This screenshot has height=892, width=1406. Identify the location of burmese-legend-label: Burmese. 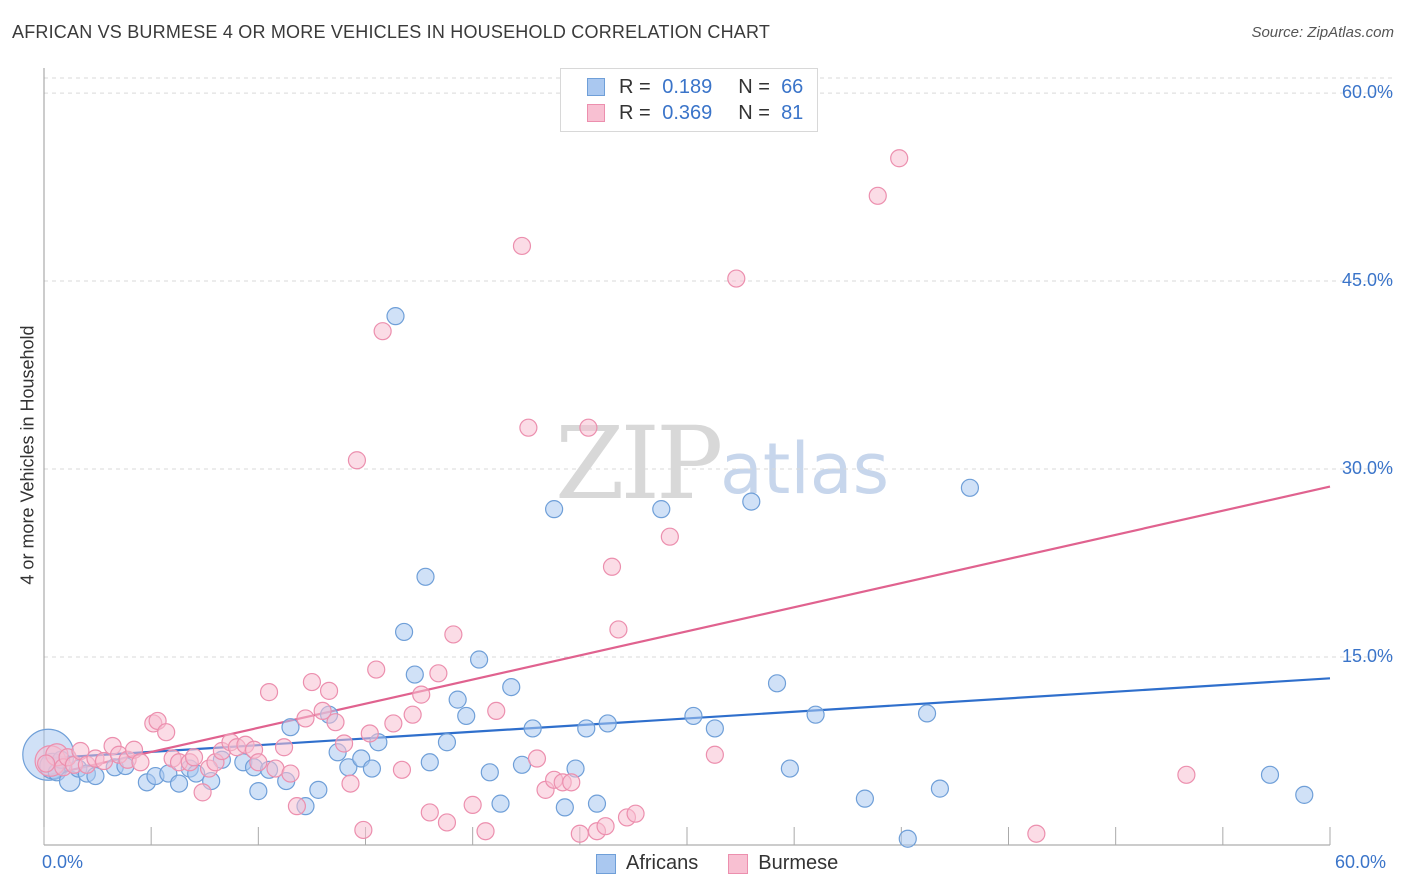
(798, 863).